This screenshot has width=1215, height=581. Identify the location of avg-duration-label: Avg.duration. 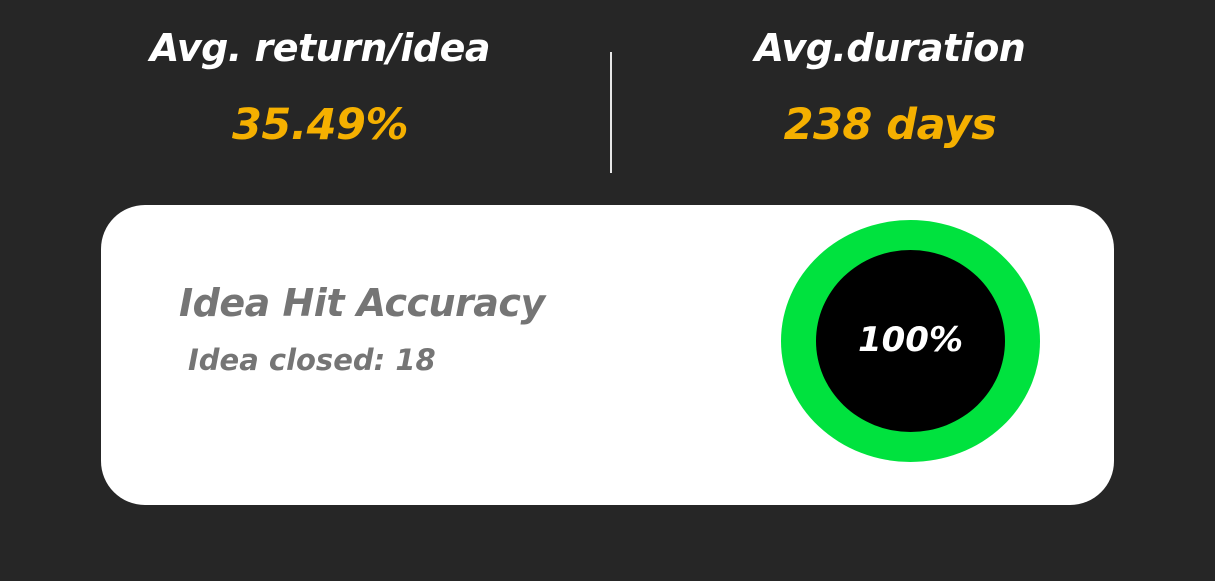
(890, 48).